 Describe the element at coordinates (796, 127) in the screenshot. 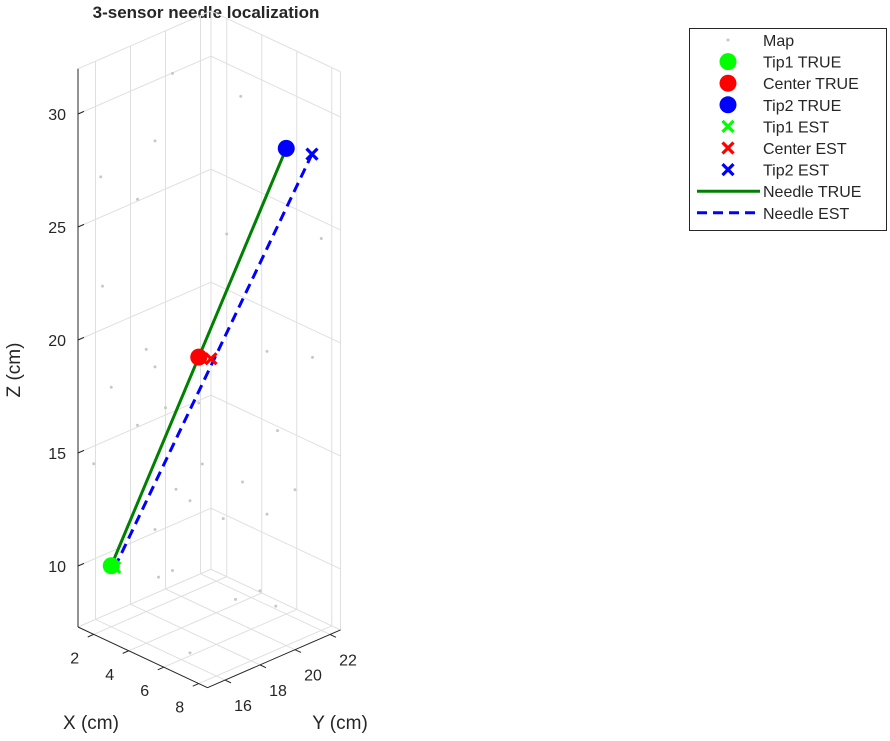

I see `legend-label: Tip1 EST` at that location.